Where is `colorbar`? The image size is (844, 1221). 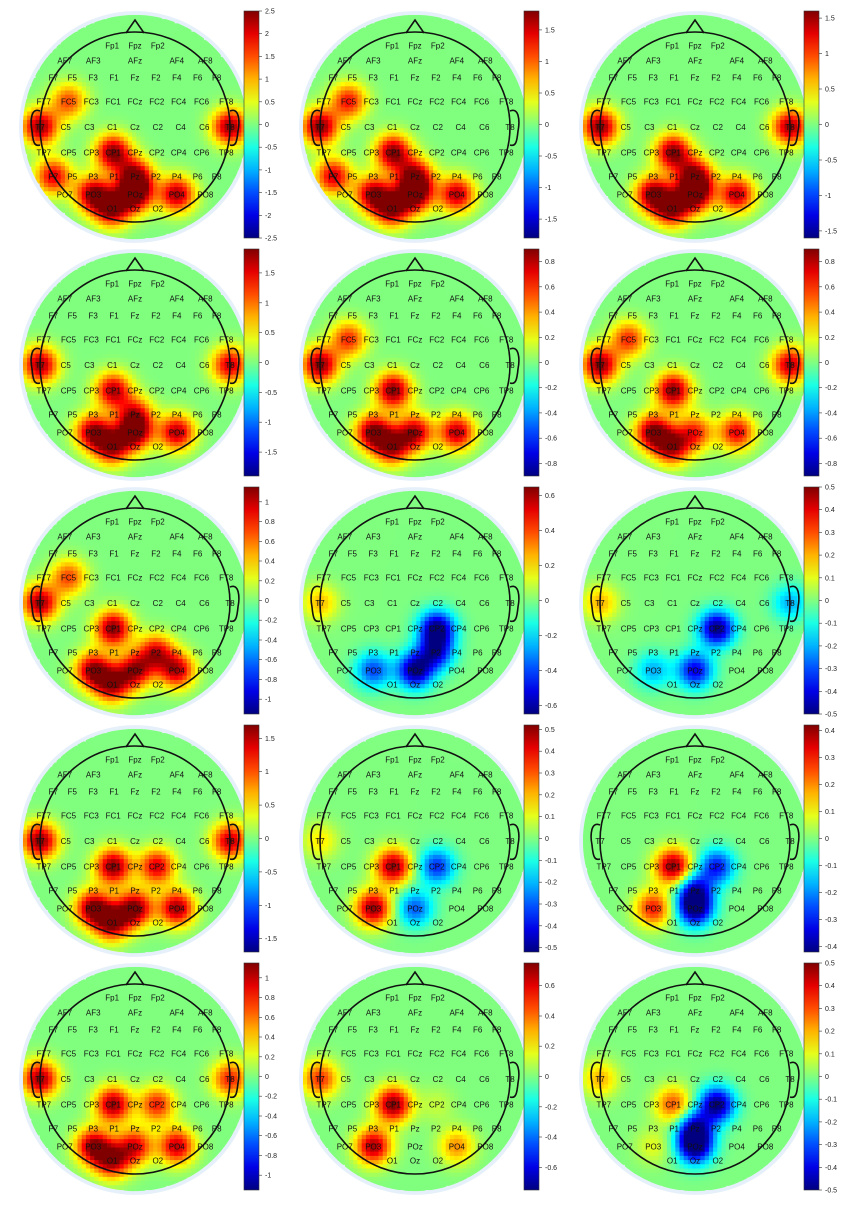
colorbar is located at coordinates (251, 838).